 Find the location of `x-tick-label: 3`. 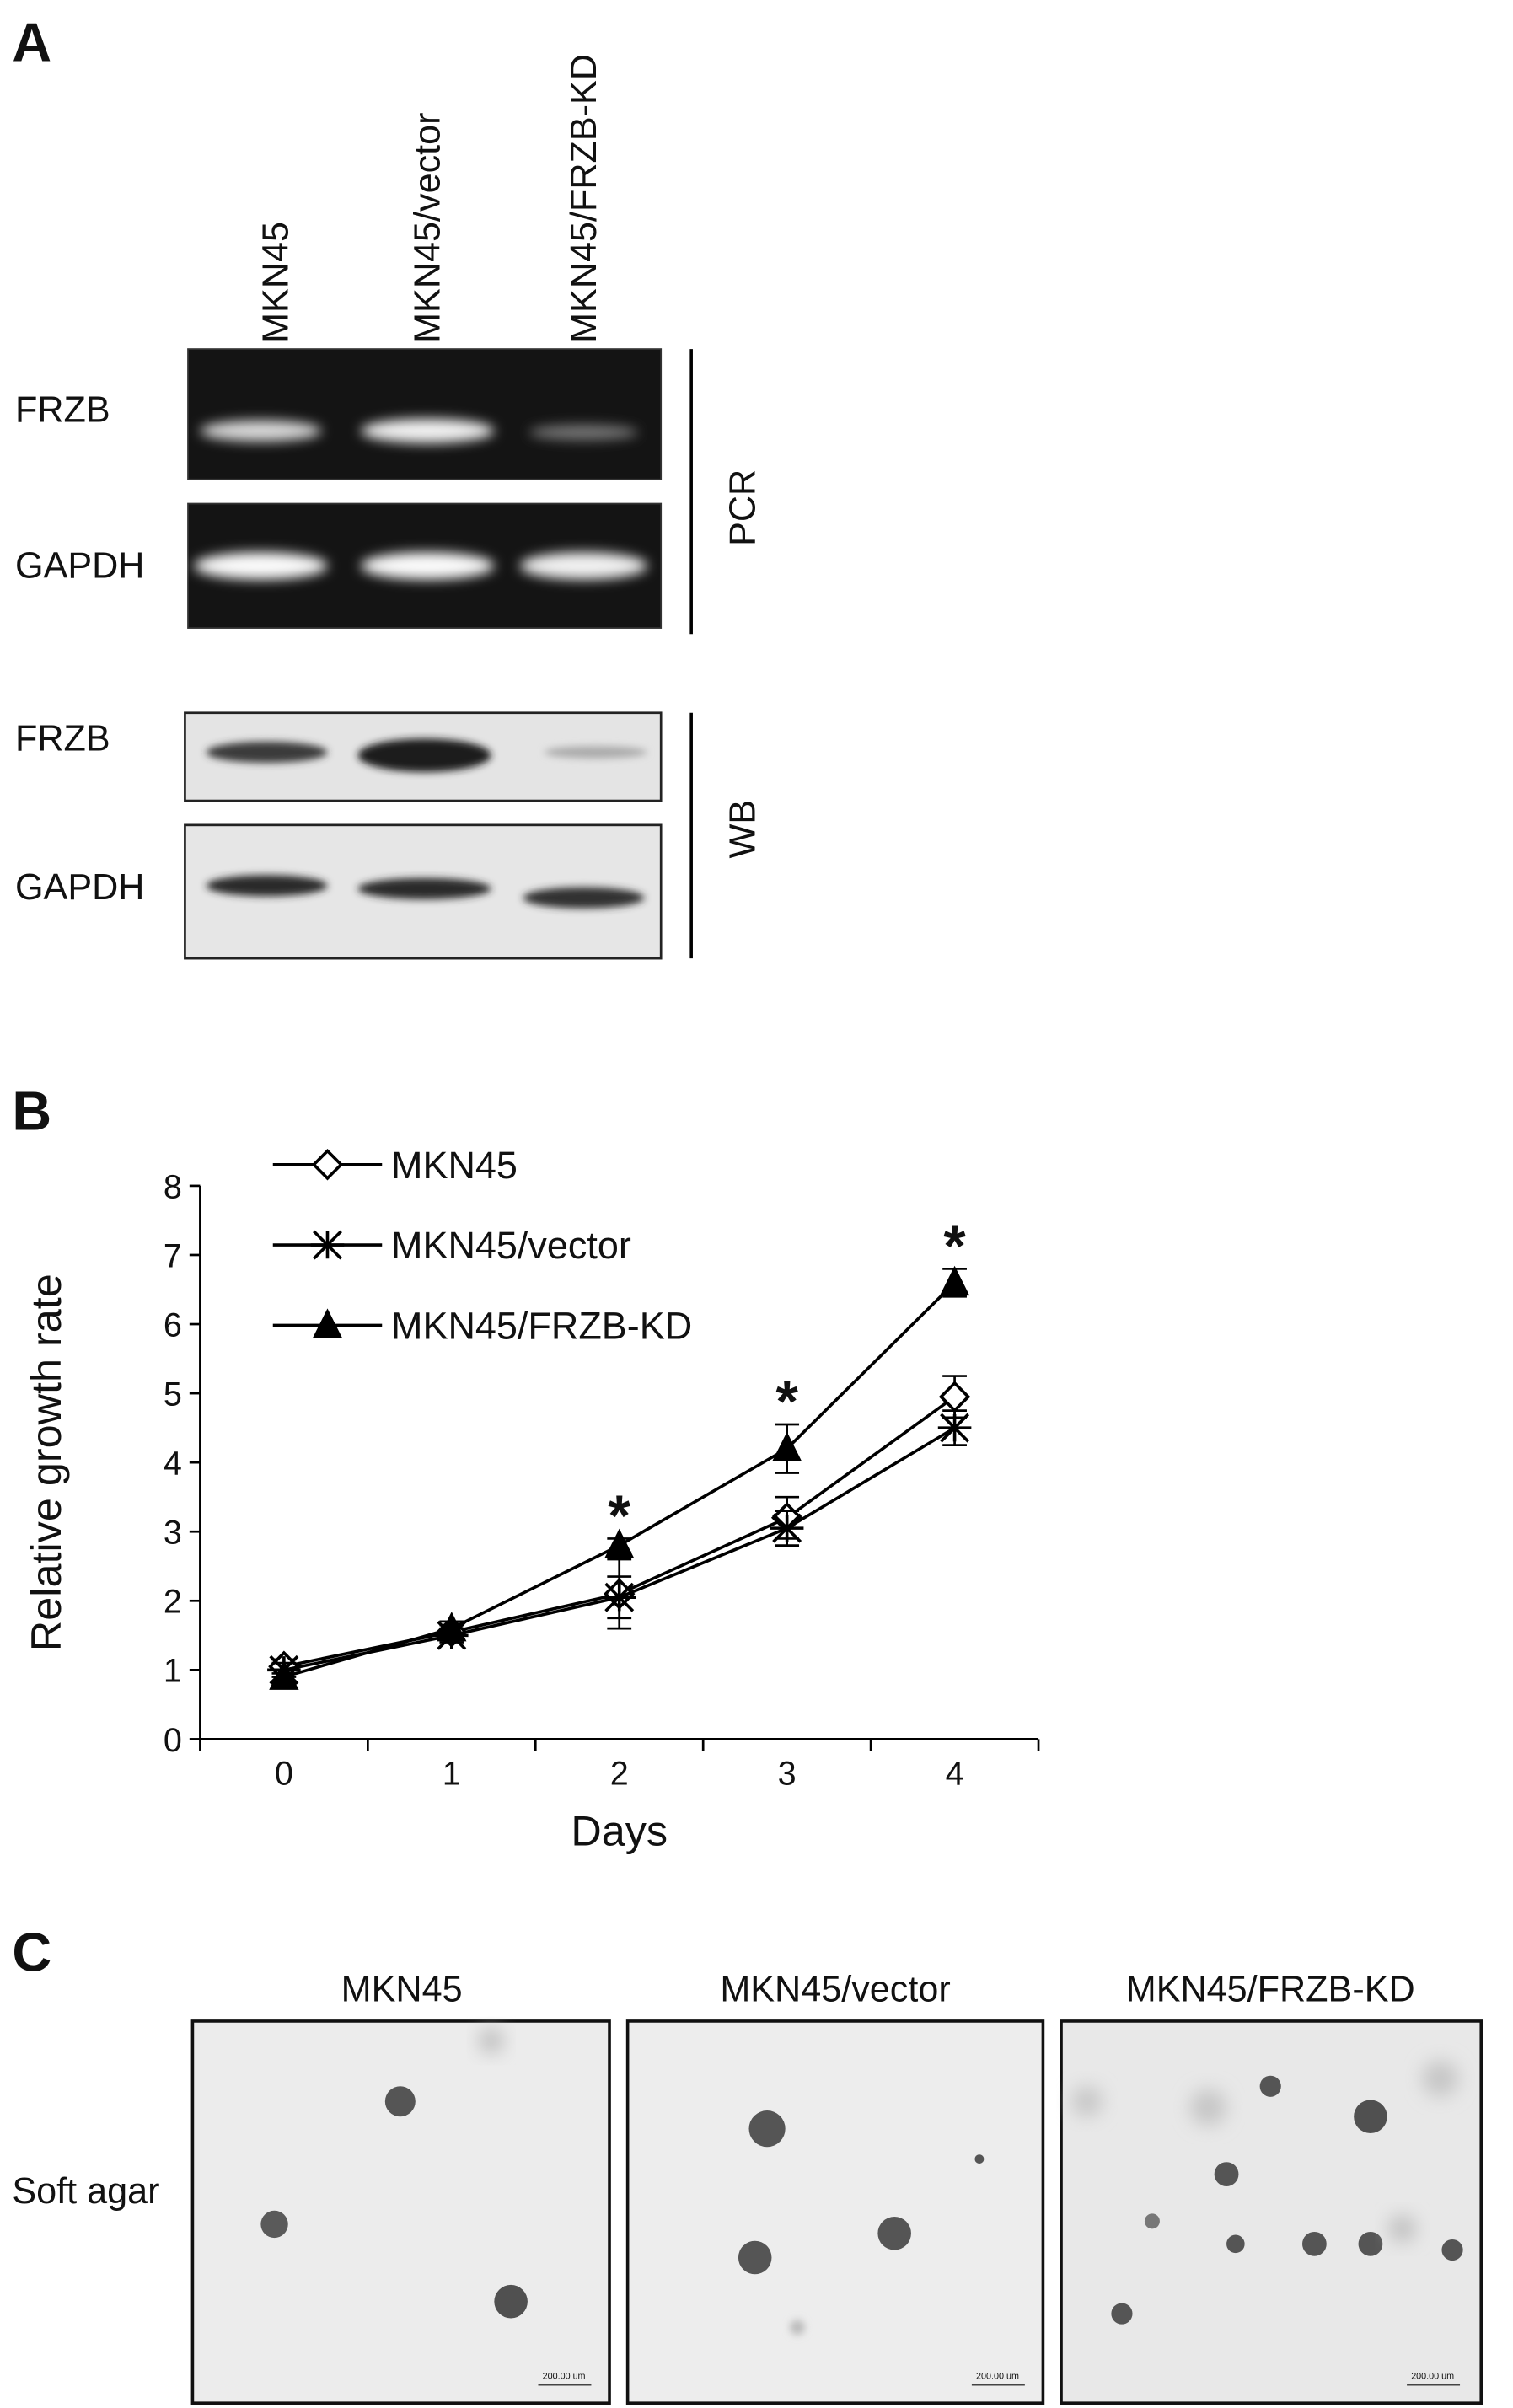

x-tick-label: 3 is located at coordinates (787, 1773).